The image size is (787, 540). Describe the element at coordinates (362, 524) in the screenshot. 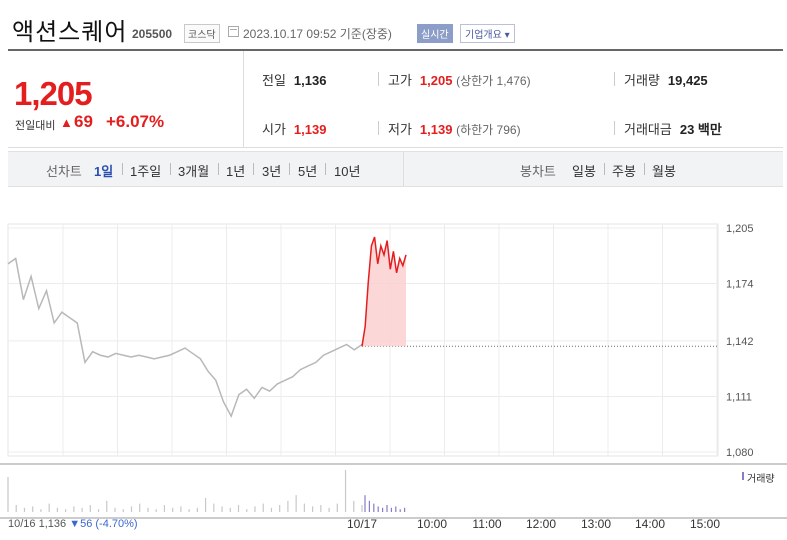

I see `x-tick-label: 10/17` at that location.